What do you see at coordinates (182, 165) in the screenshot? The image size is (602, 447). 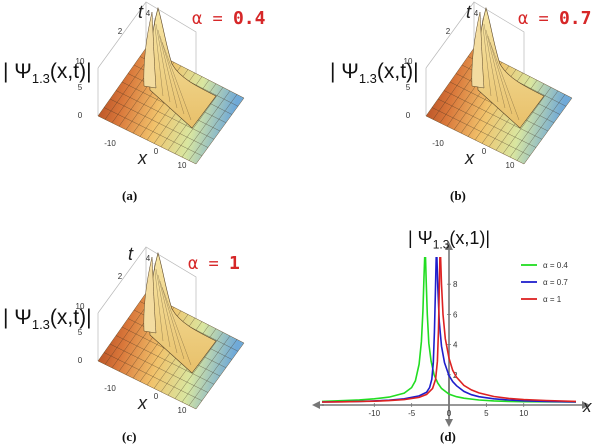 I see `surface-0-x-tick-10: 10` at bounding box center [182, 165].